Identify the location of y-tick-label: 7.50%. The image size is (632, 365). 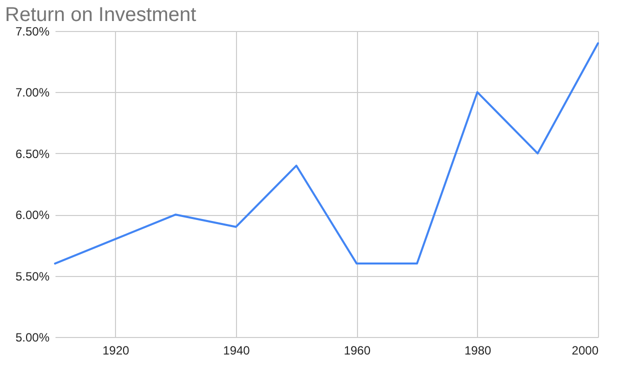
(32, 31).